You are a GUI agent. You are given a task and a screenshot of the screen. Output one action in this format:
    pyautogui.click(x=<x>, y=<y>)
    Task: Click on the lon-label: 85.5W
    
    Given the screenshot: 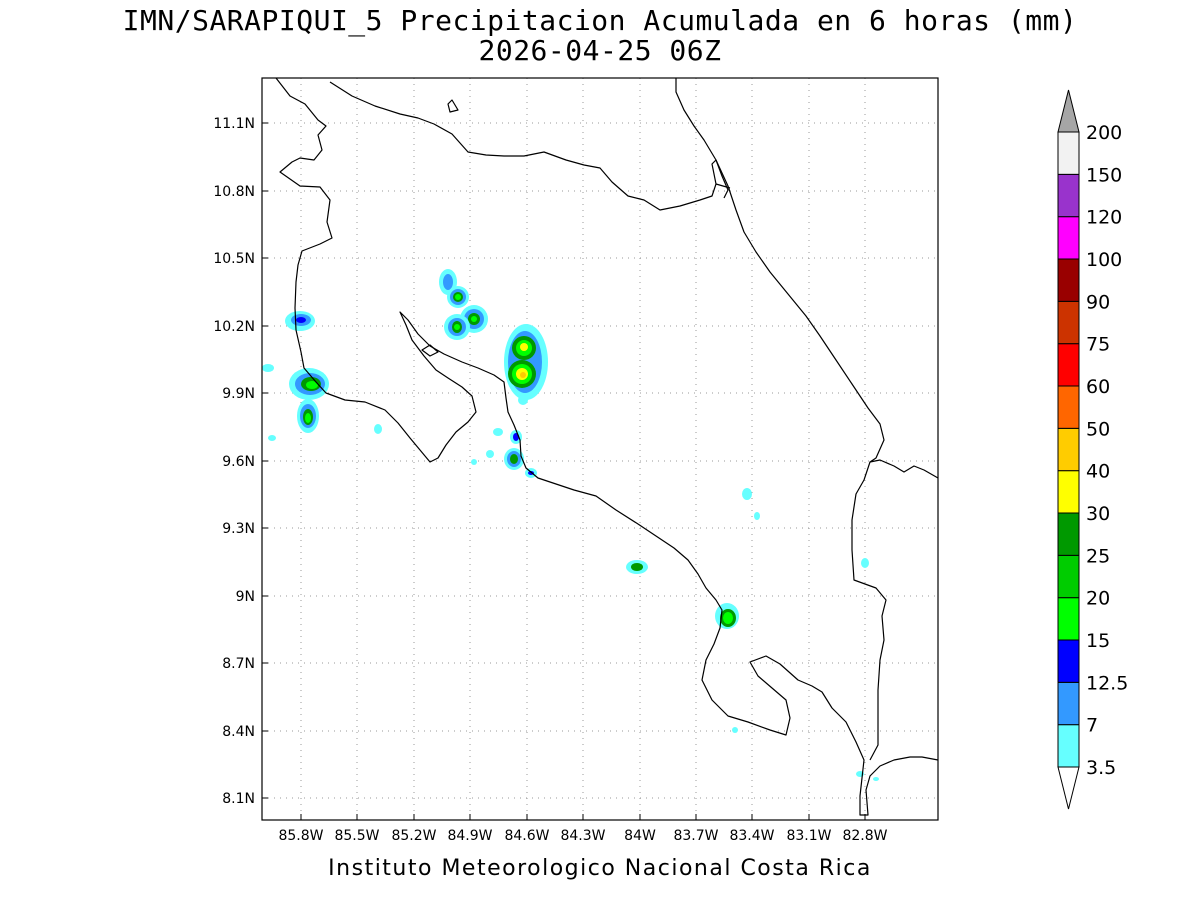 What is the action you would take?
    pyautogui.click(x=356, y=836)
    